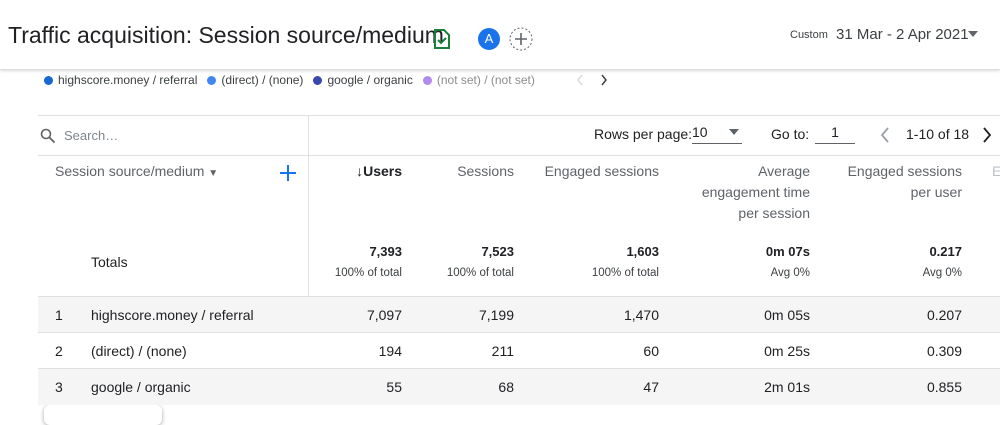 This screenshot has width=1000, height=425. I want to click on table-top-border, so click(519, 115).